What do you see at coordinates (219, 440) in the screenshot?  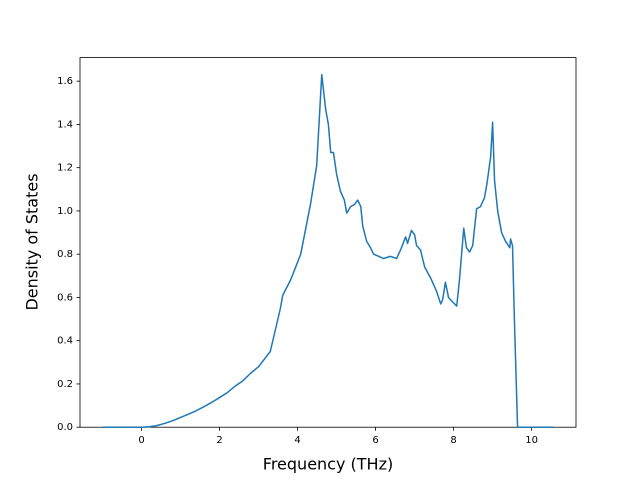 I see `x-tick-label: 2` at bounding box center [219, 440].